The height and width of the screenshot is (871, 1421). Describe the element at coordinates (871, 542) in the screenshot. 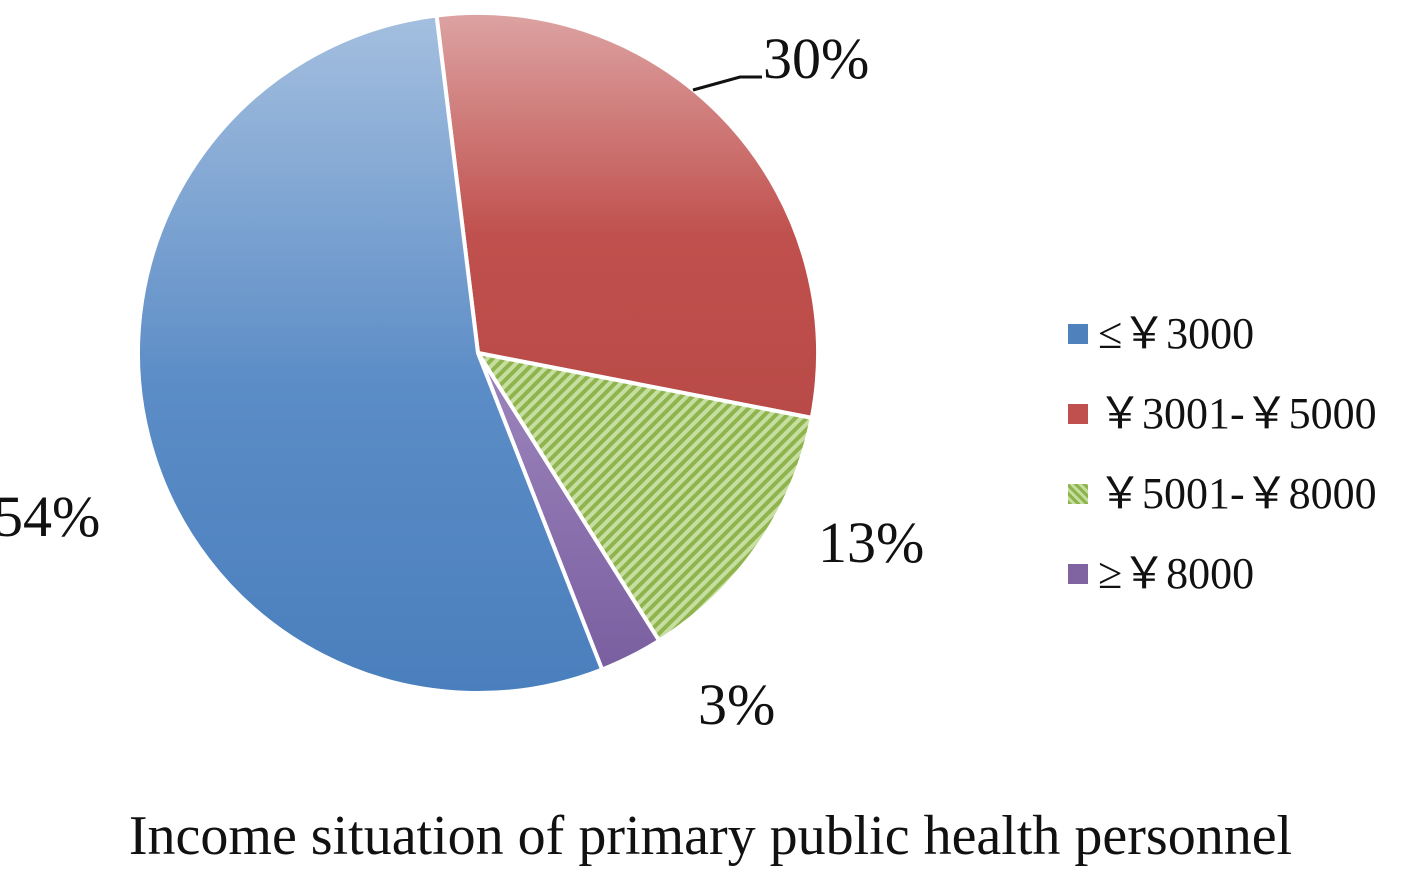

I see `data-label-13: 13%` at that location.